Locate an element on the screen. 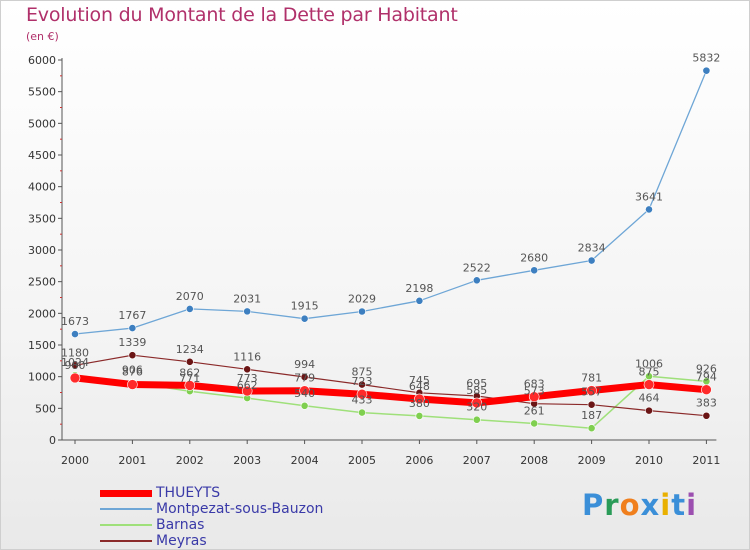 Image resolution: width=750 pixels, height=550 pixels. series-line-meyras is located at coordinates (390, 385).